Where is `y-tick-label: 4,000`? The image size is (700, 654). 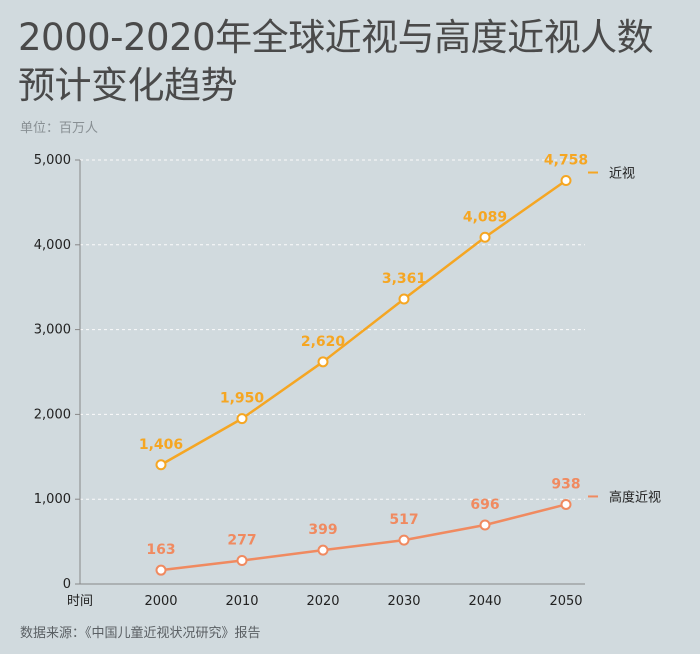 y-tick-label: 4,000 is located at coordinates (52, 245).